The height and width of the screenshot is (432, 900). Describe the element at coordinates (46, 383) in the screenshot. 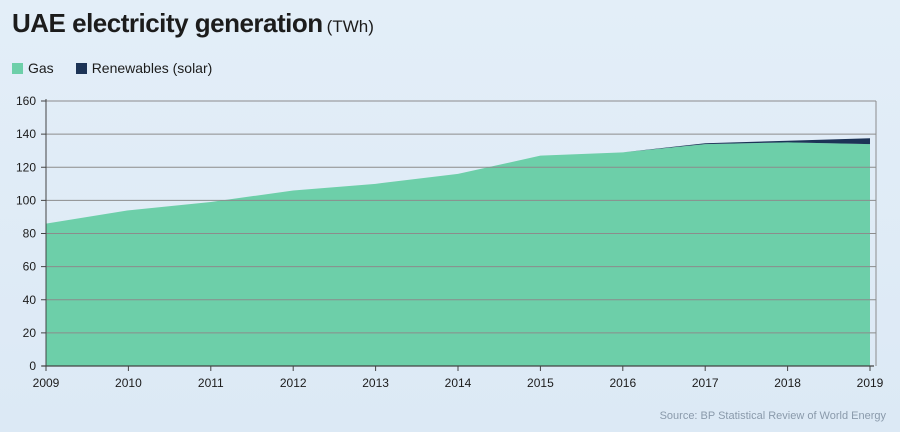

I see `x-tick-label-2009: 2009` at that location.